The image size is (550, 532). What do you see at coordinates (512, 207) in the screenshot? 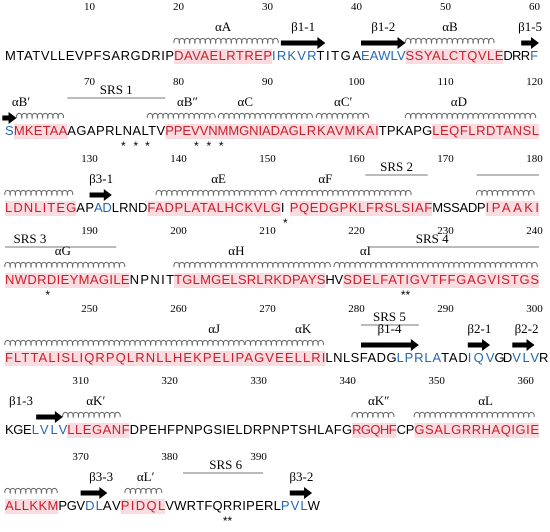
I see `residue-segment: IPAAKI` at bounding box center [512, 207].